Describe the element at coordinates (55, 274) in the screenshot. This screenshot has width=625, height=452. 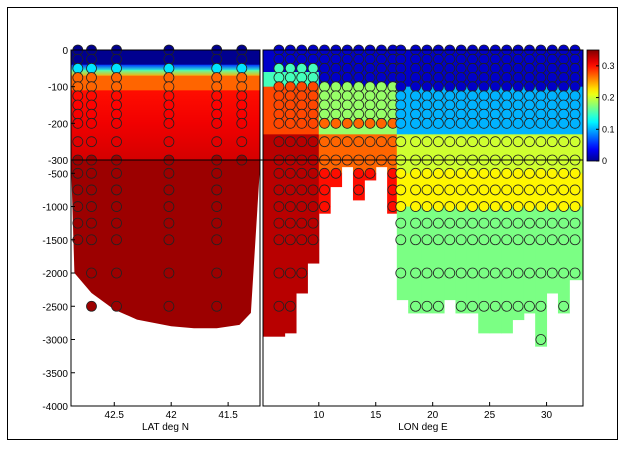
I see `y-tick-label: -2000` at that location.